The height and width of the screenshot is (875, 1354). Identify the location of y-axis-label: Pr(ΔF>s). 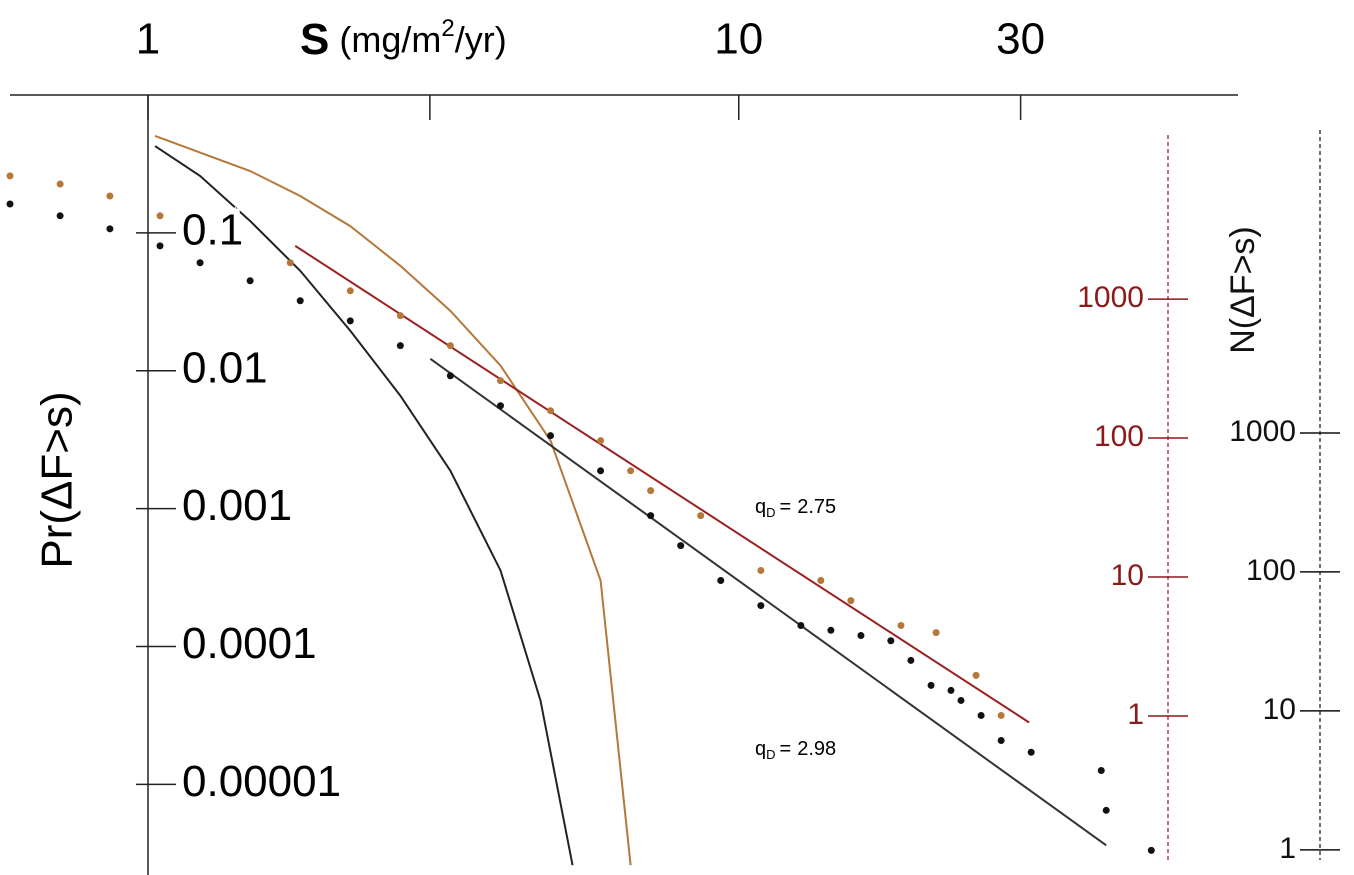
(57, 479).